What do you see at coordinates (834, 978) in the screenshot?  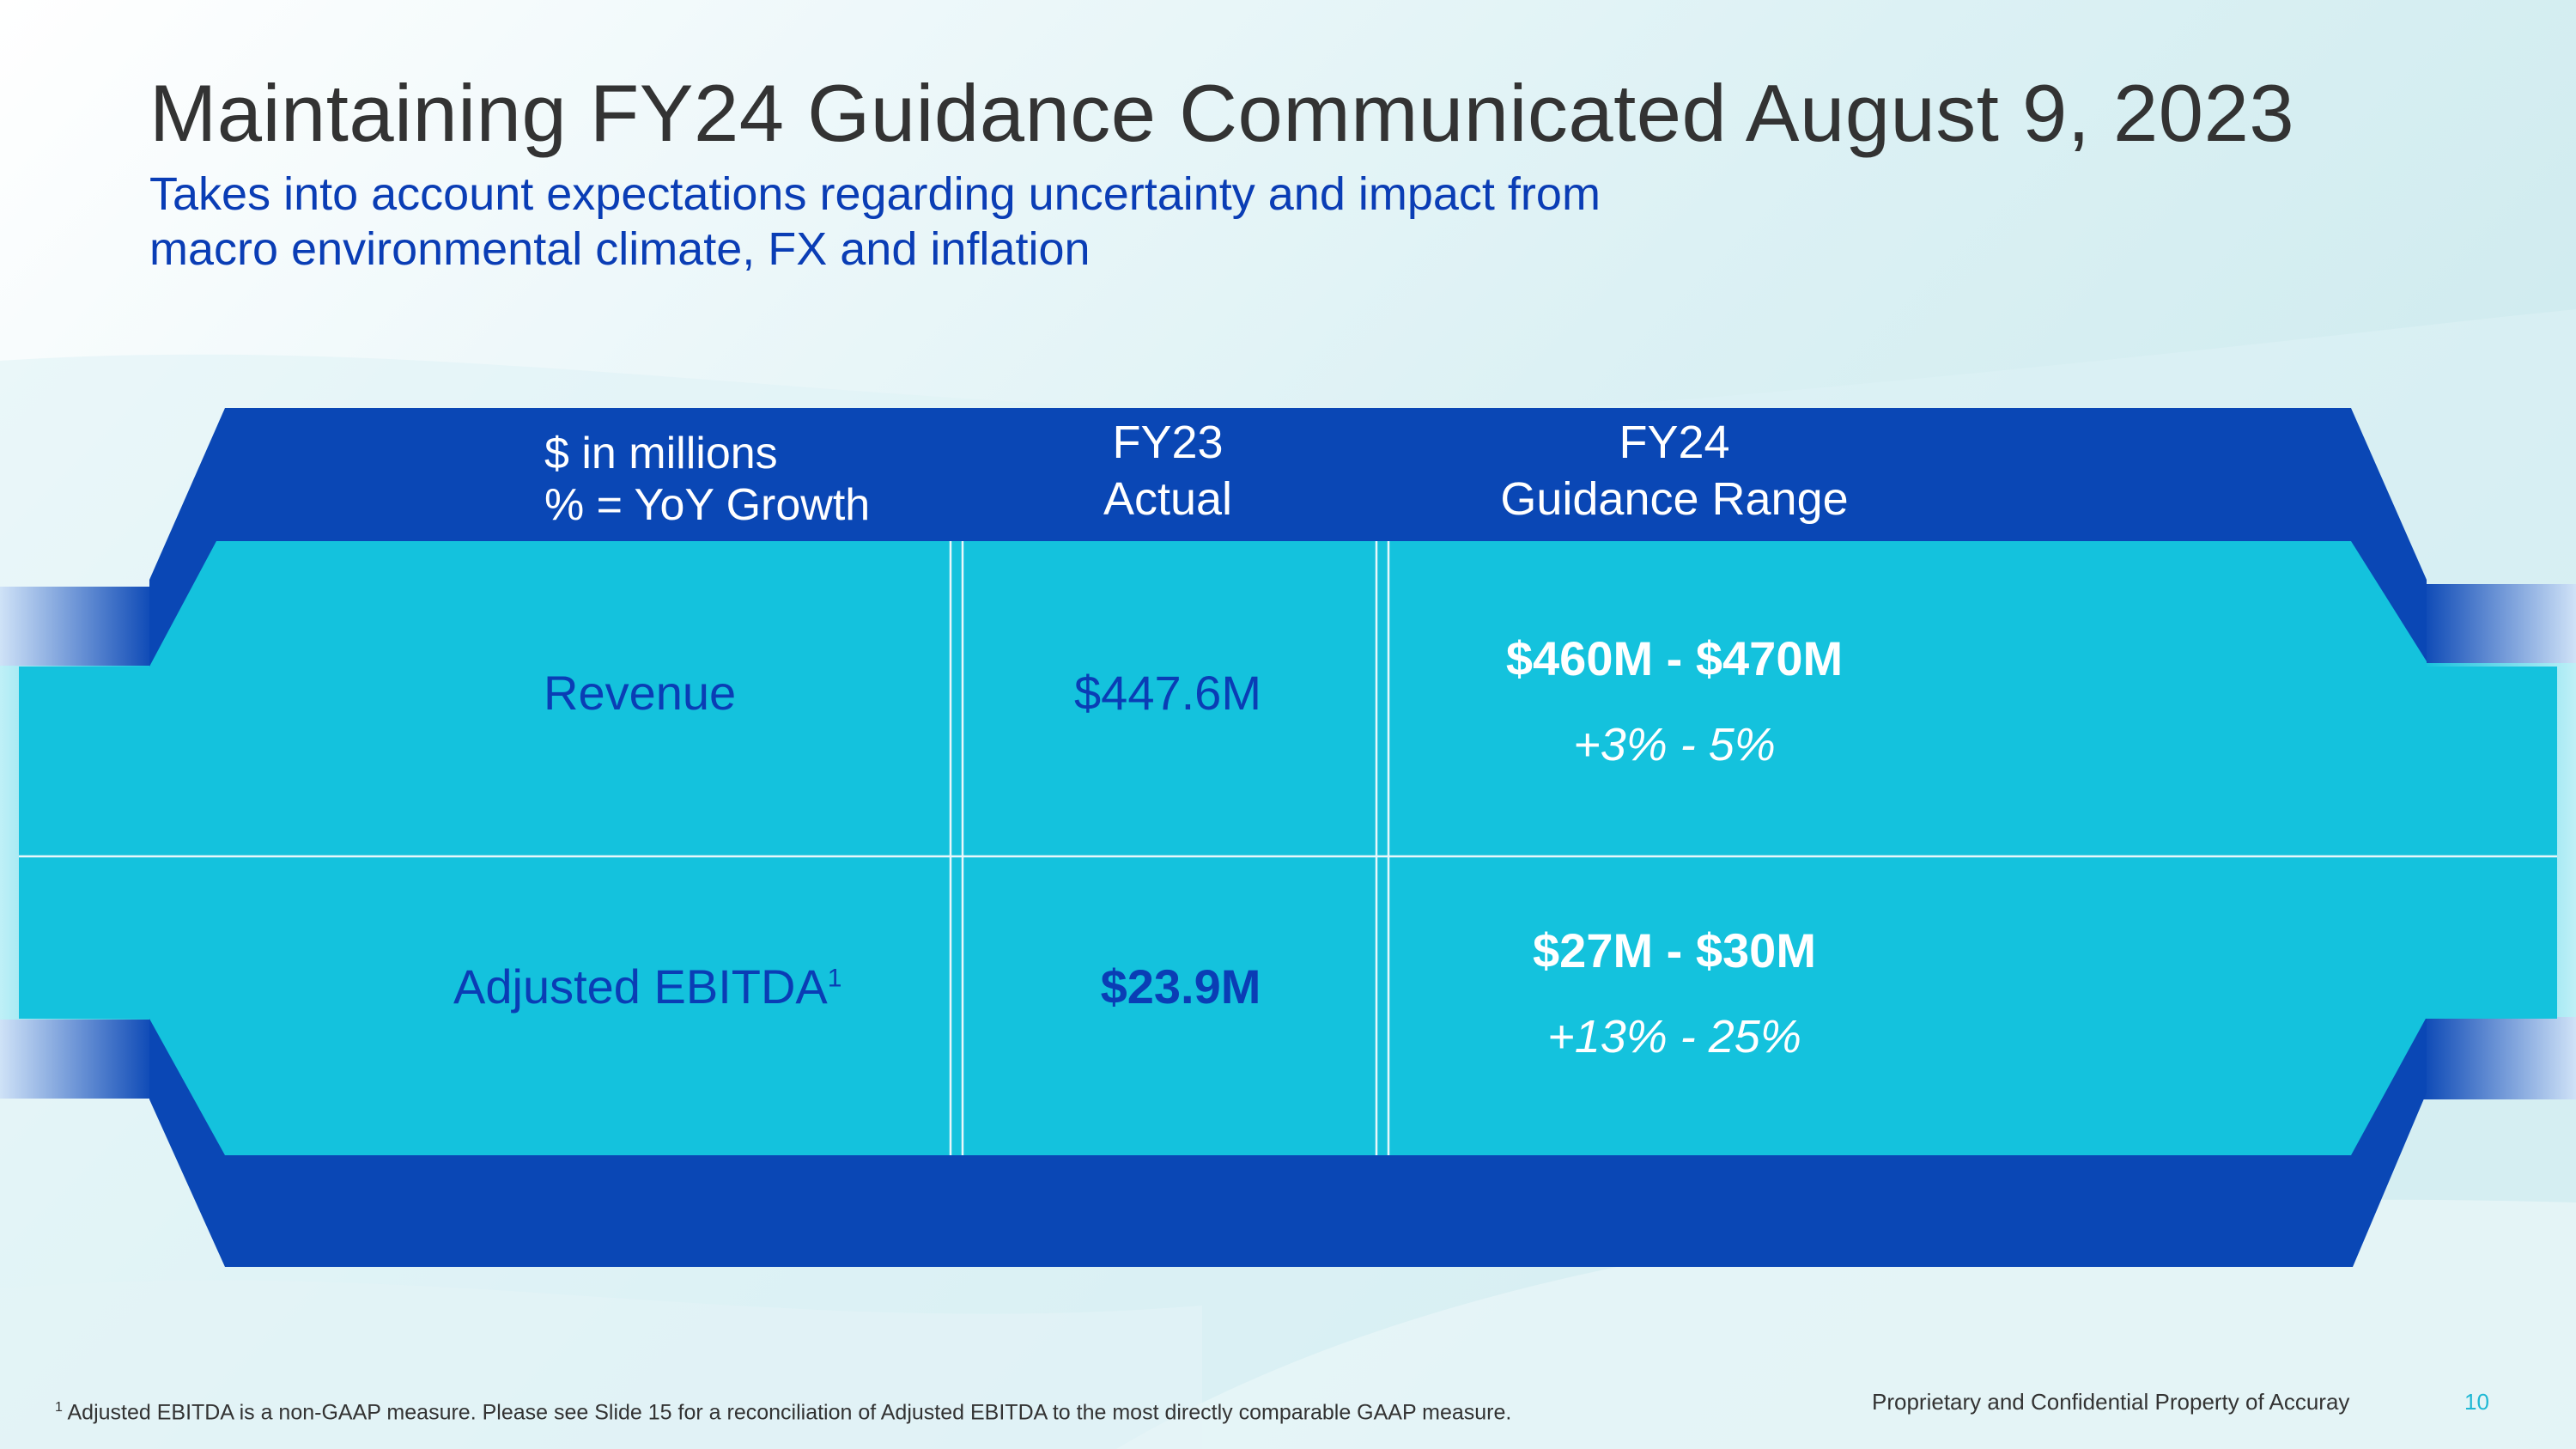 I see `row-label-footnote-mark: 1` at bounding box center [834, 978].